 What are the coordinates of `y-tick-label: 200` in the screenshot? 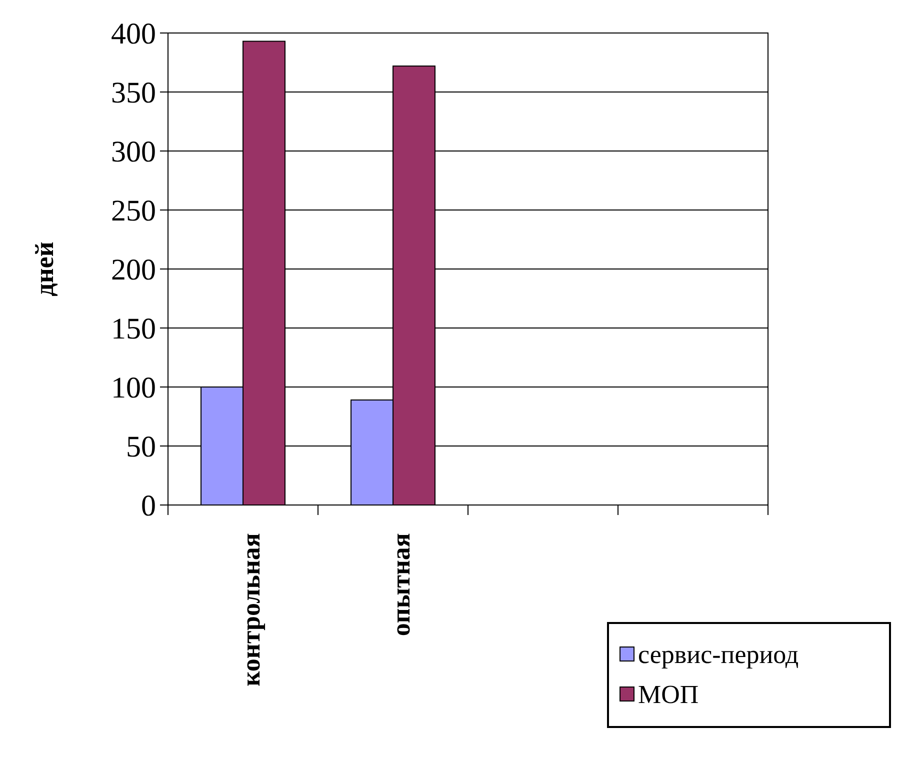 It's located at (133, 270).